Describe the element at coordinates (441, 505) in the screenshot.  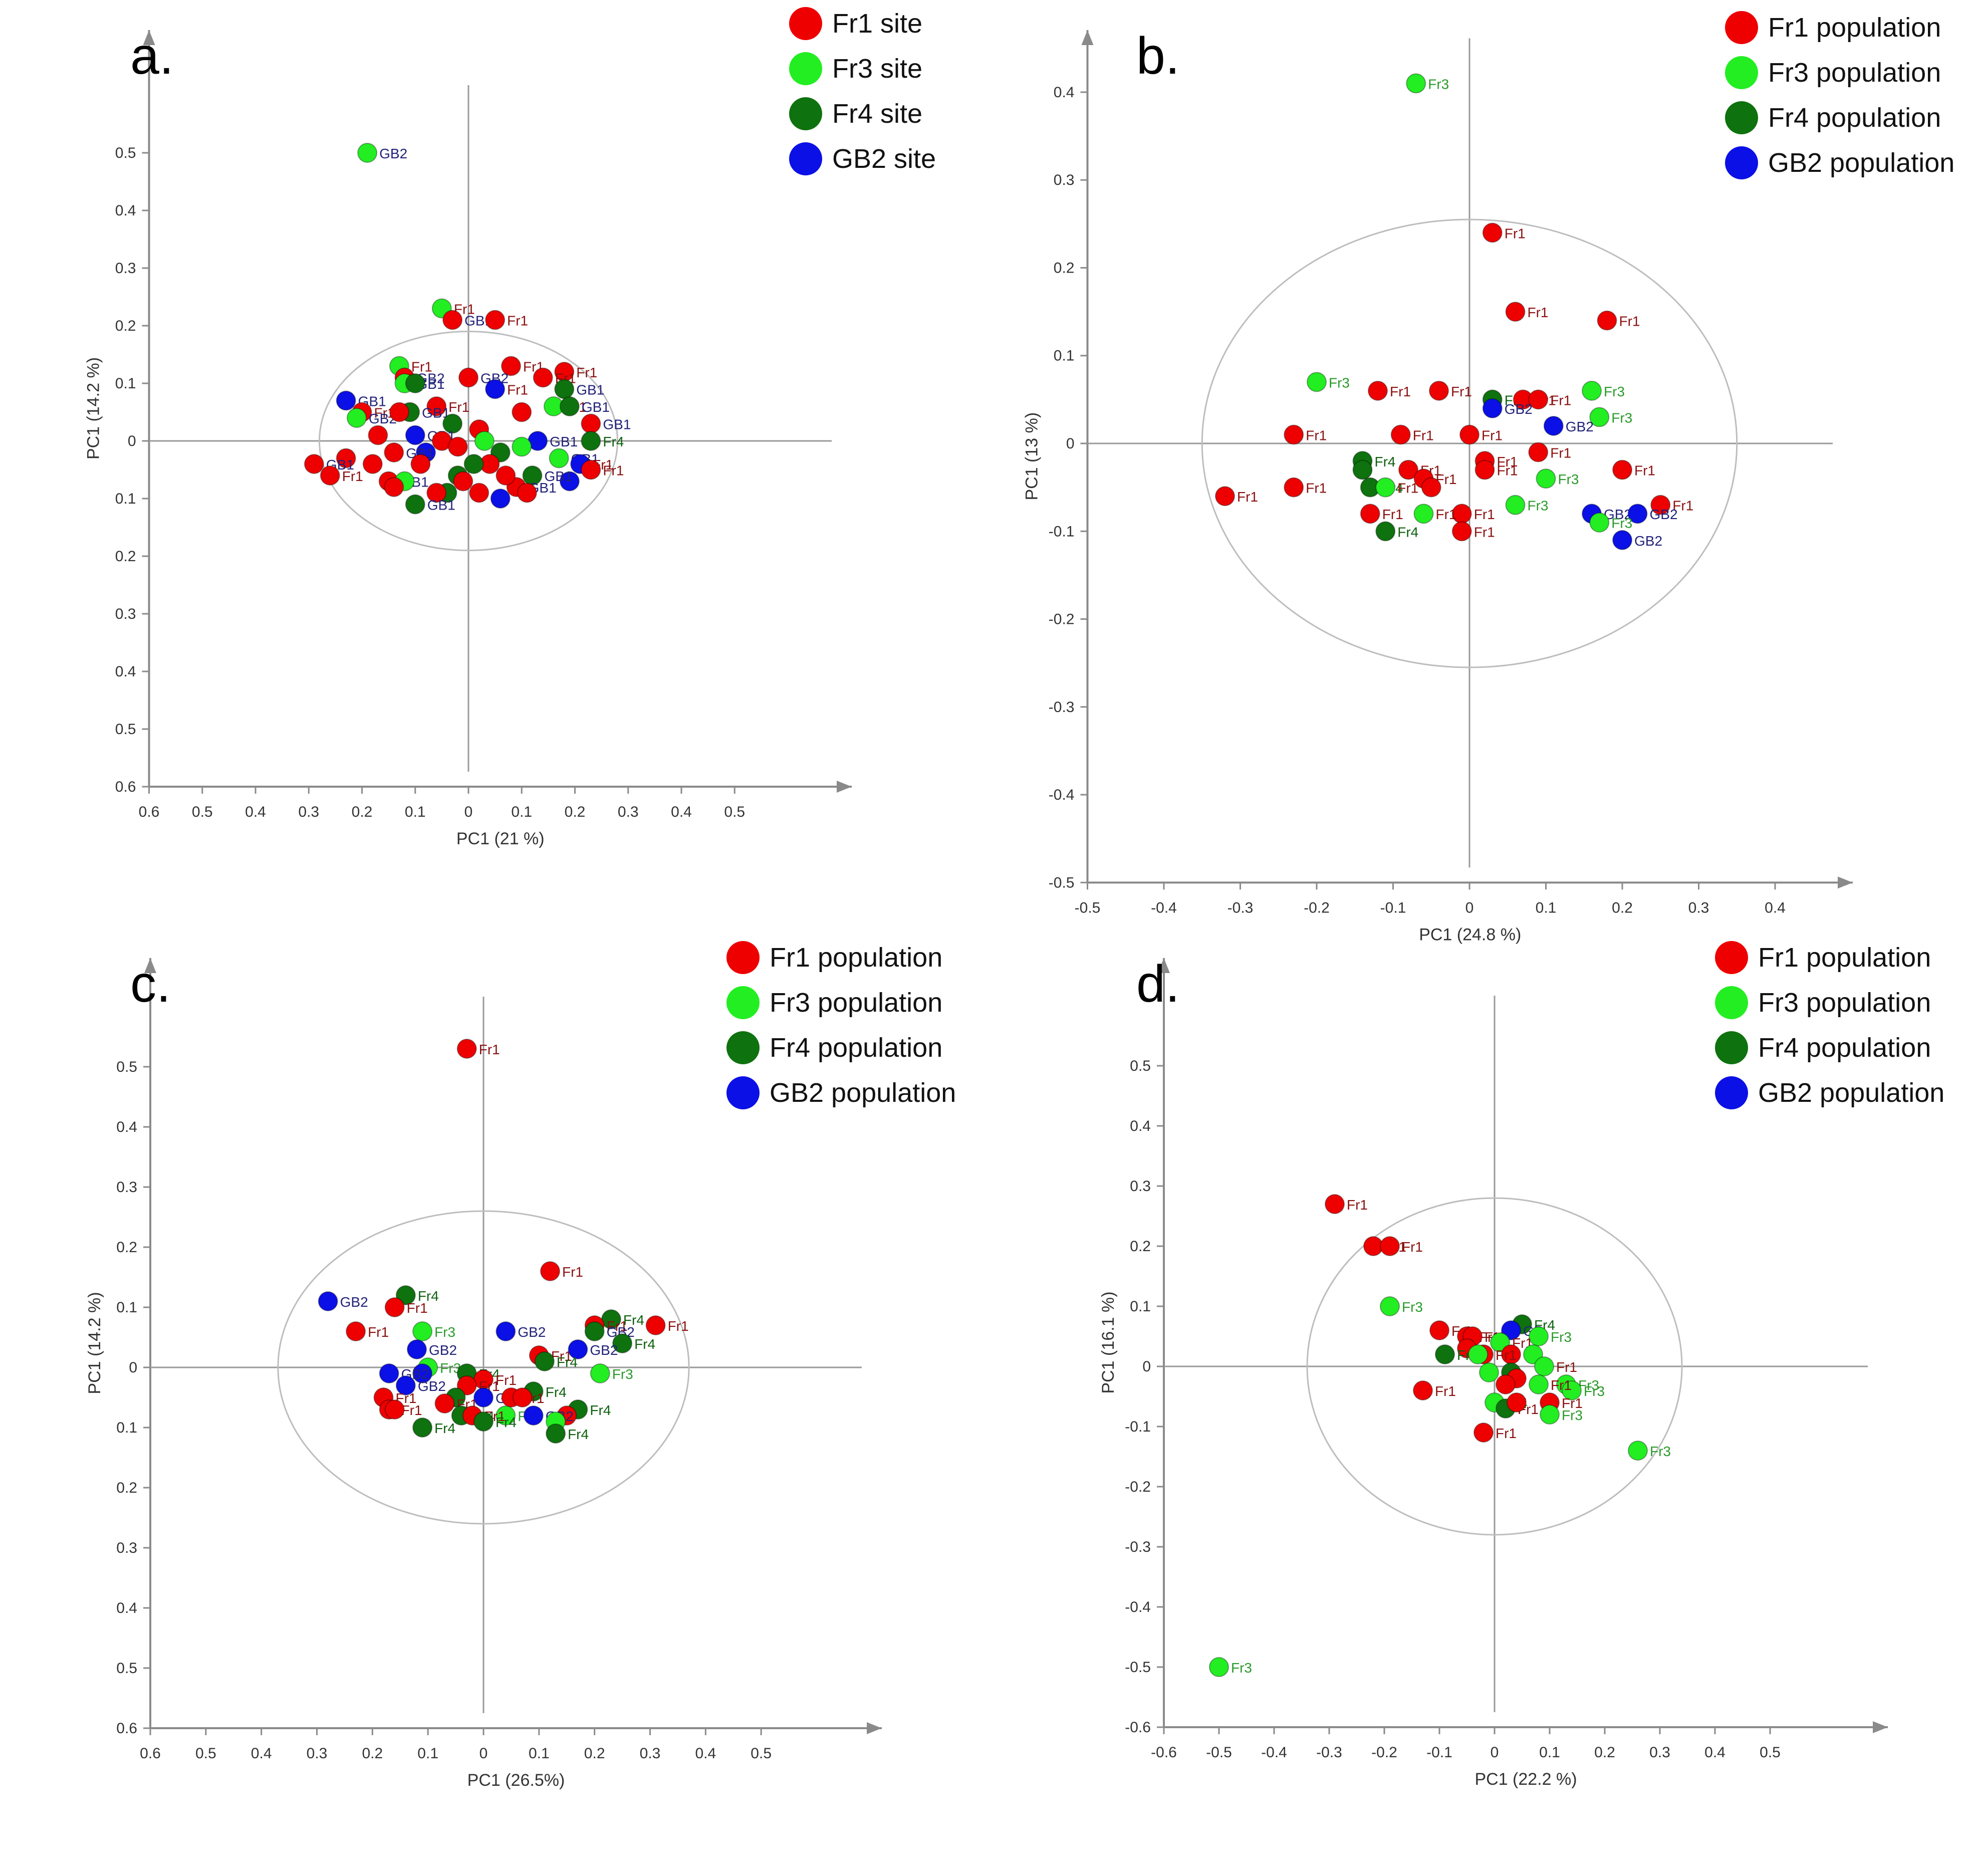
I see `point-label: GB1` at that location.